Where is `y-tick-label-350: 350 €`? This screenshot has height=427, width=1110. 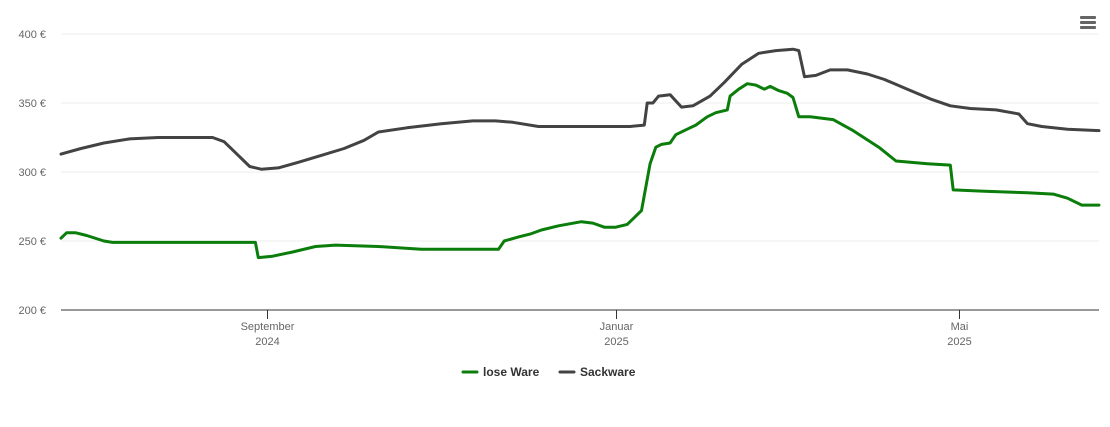
y-tick-label-350: 350 € is located at coordinates (32, 104).